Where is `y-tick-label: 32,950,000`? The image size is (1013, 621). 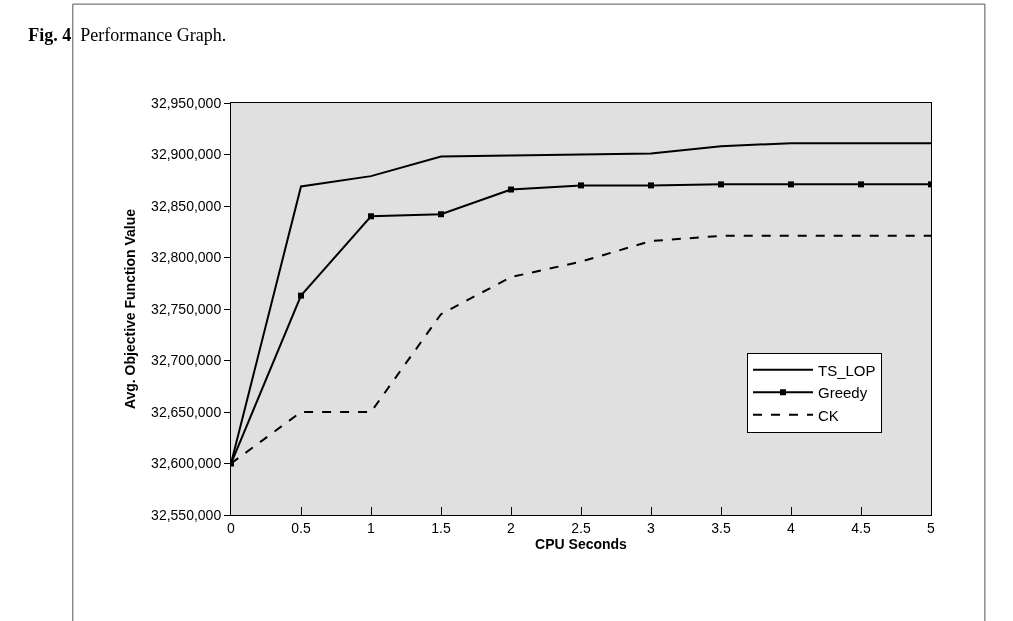 y-tick-label: 32,950,000 is located at coordinates (186, 102).